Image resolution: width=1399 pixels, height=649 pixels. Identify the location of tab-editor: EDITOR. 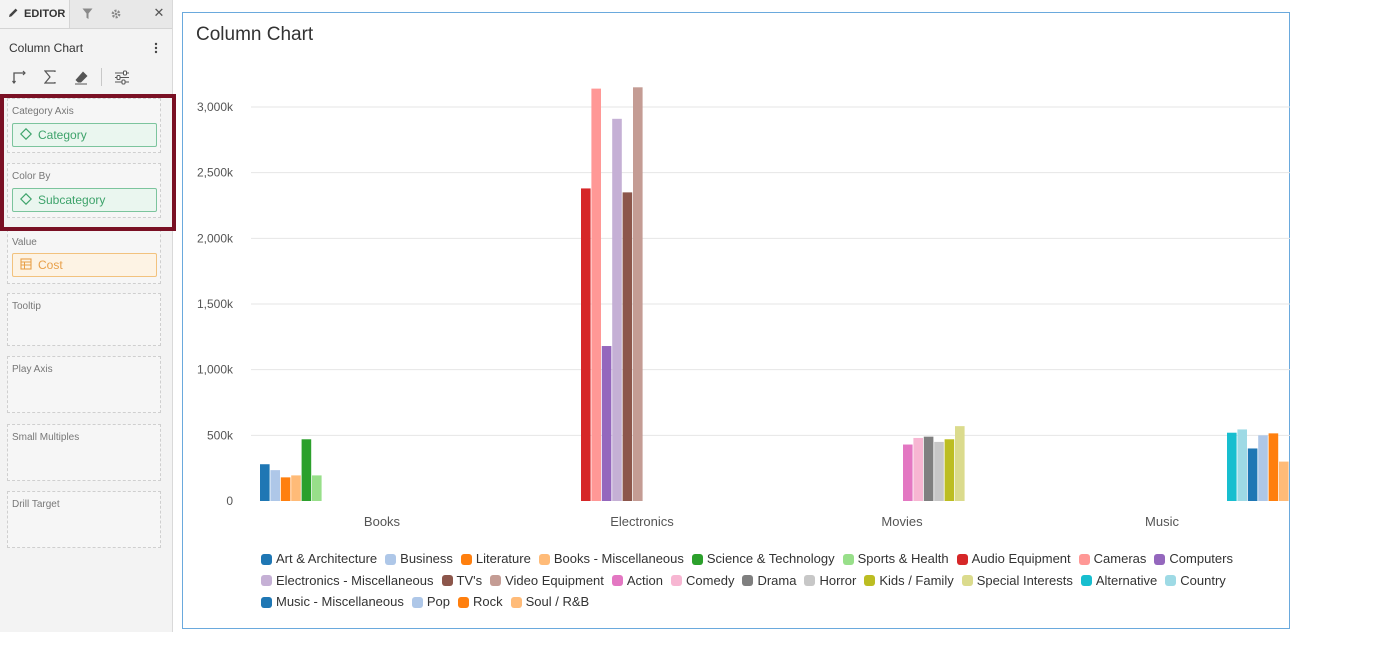
(35, 14).